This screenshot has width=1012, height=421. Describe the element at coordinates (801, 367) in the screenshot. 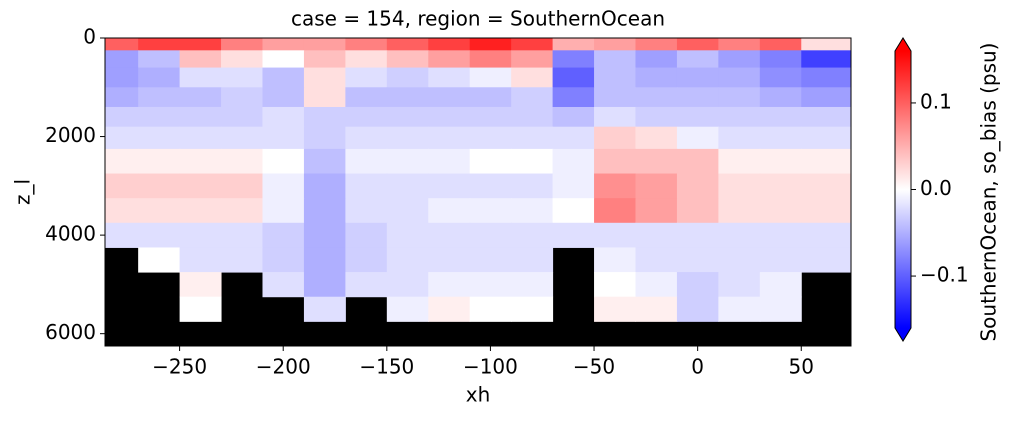

I see `x-tick-label: 50` at that location.